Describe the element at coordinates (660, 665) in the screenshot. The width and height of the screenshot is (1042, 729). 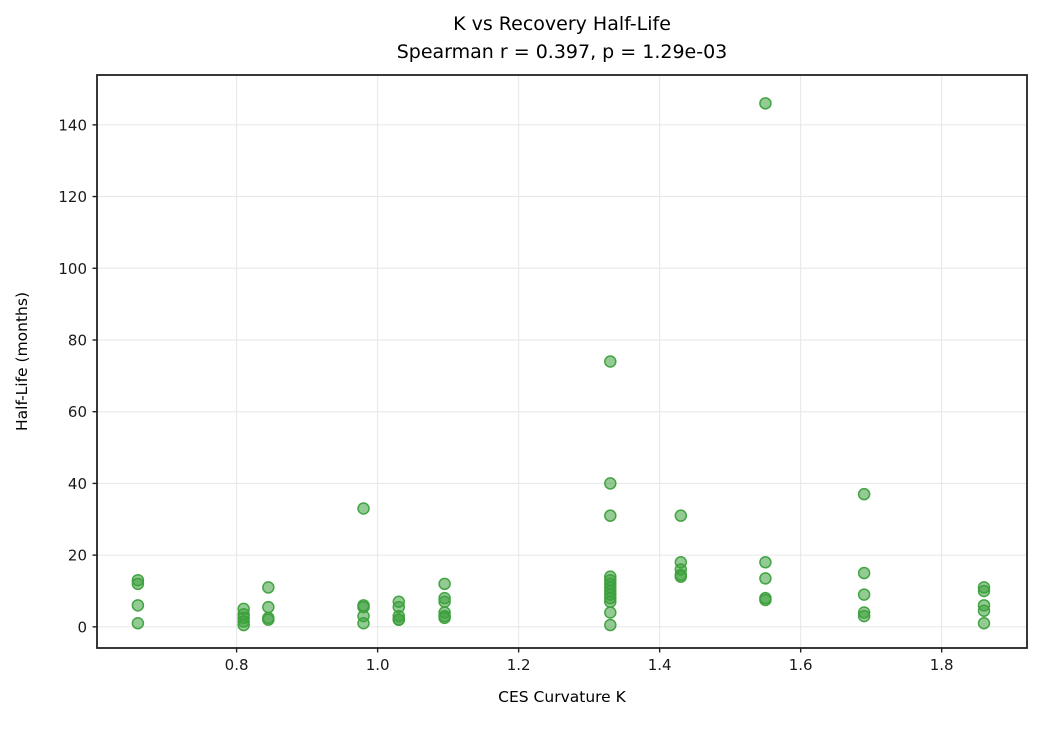
I see `x-tick-label: 1.4` at that location.